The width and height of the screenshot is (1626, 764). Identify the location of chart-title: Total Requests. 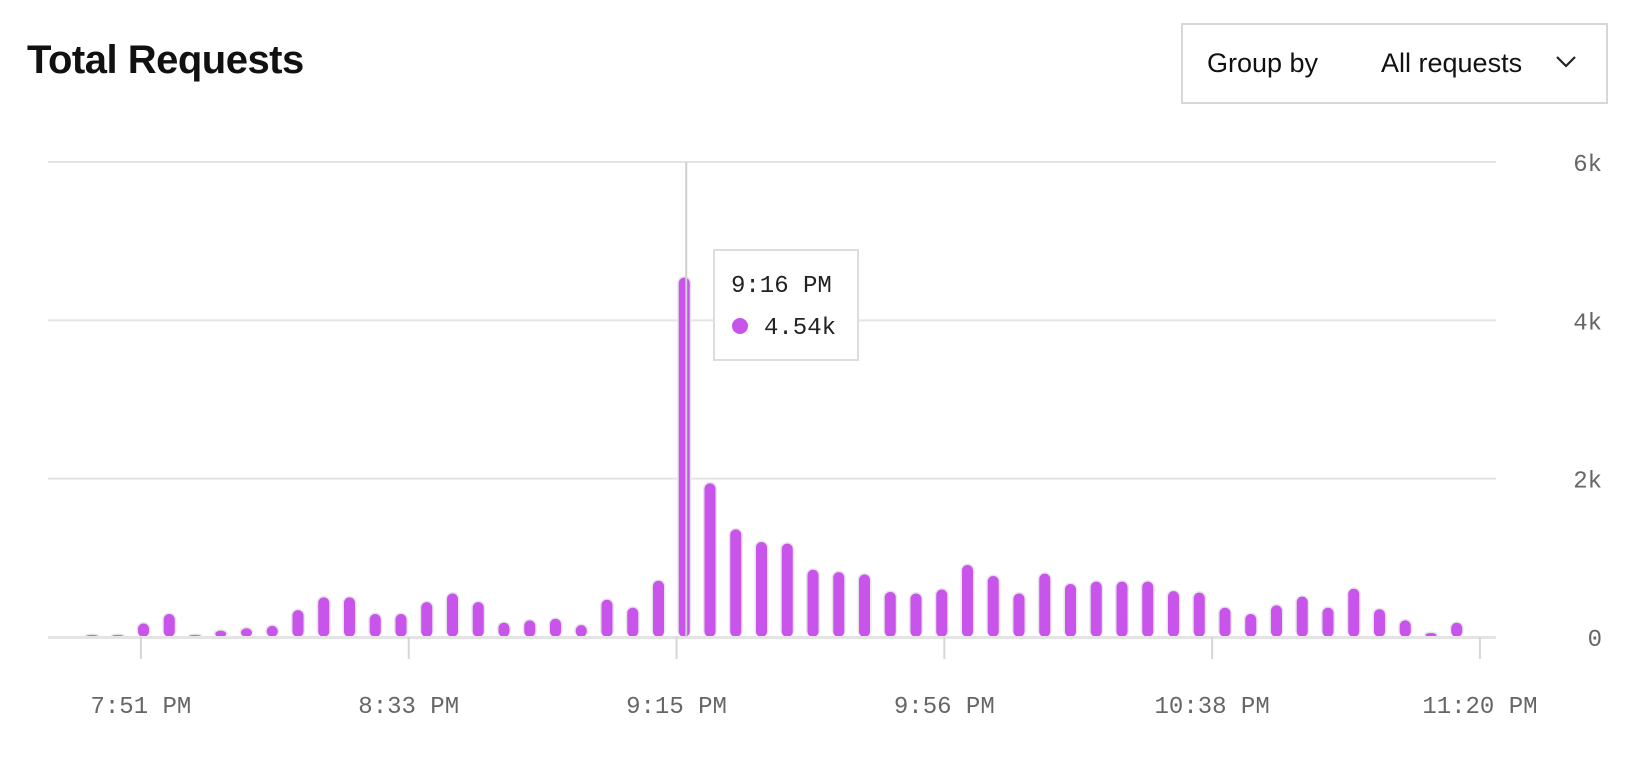
(165, 60).